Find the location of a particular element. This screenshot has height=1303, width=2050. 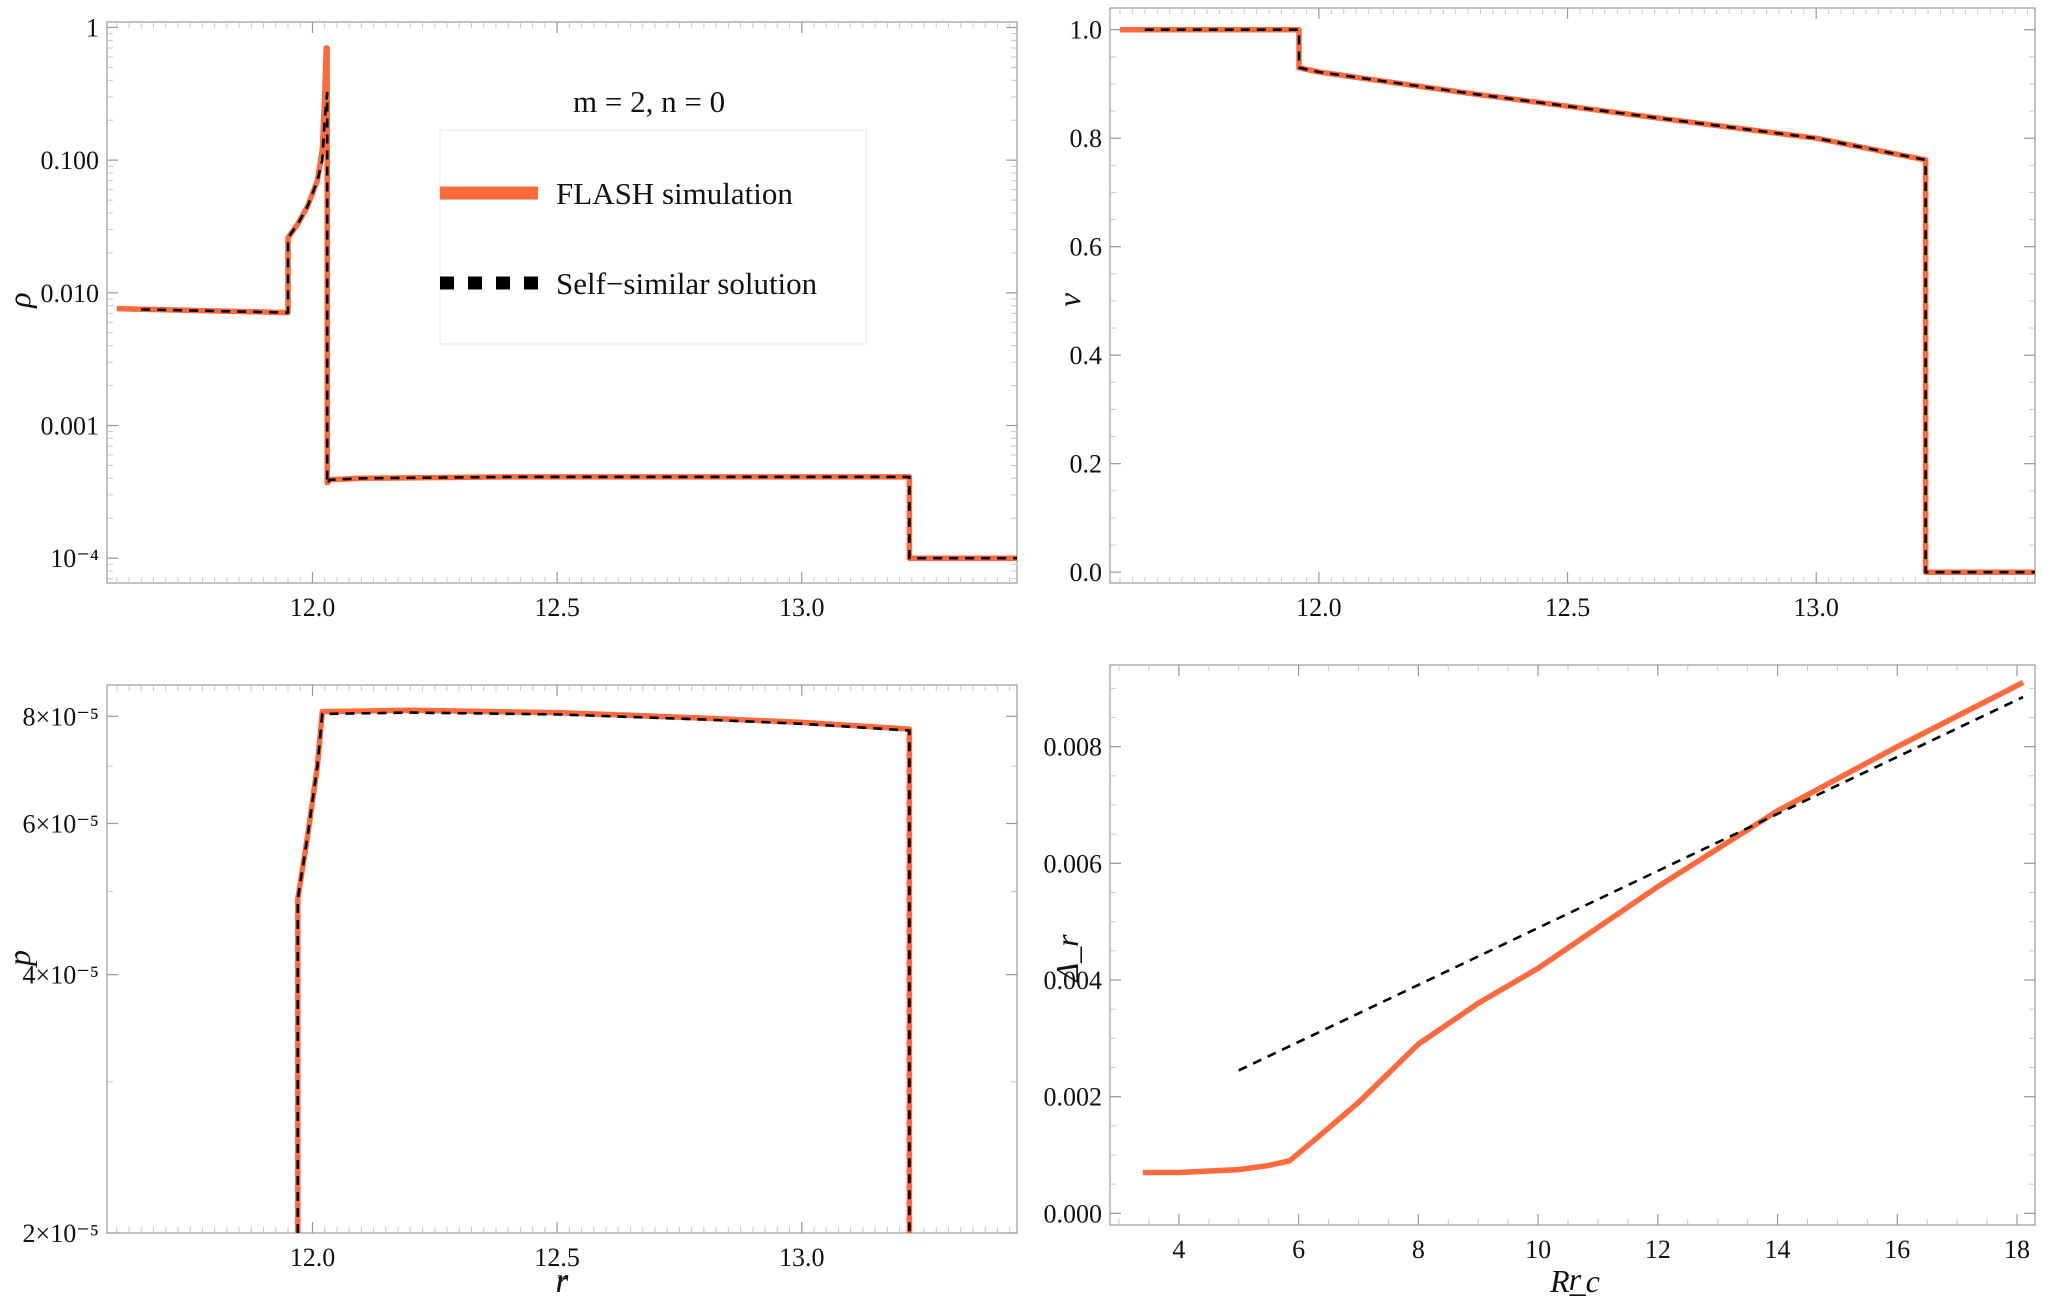

density-x-tick-label: 13.0 is located at coordinates (802, 607).